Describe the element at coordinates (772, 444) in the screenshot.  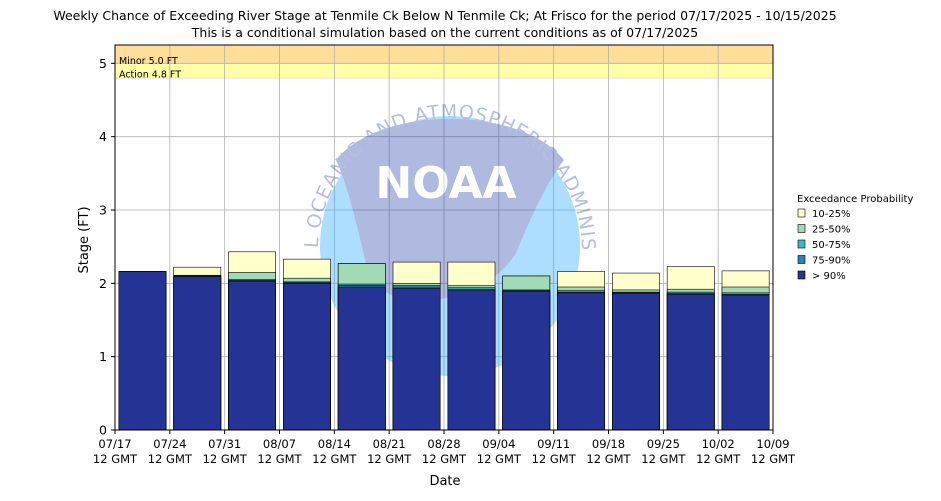
I see `x-tick-date-12: 10/09` at that location.